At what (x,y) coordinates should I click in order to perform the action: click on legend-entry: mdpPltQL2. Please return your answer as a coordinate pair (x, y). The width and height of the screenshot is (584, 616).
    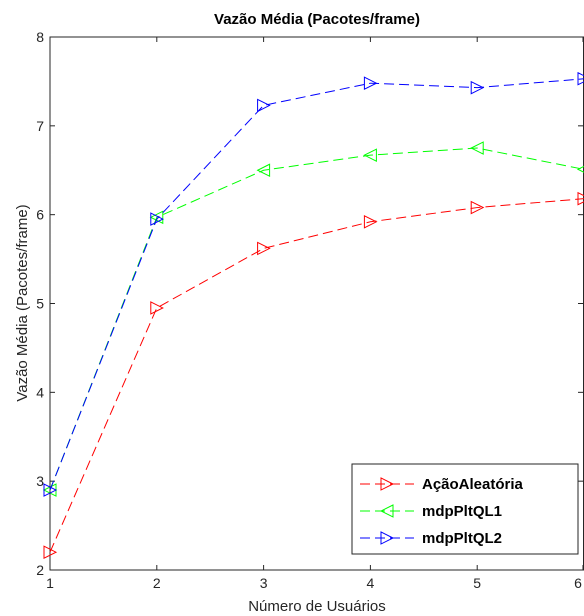
    Looking at the image, I should click on (431, 538).